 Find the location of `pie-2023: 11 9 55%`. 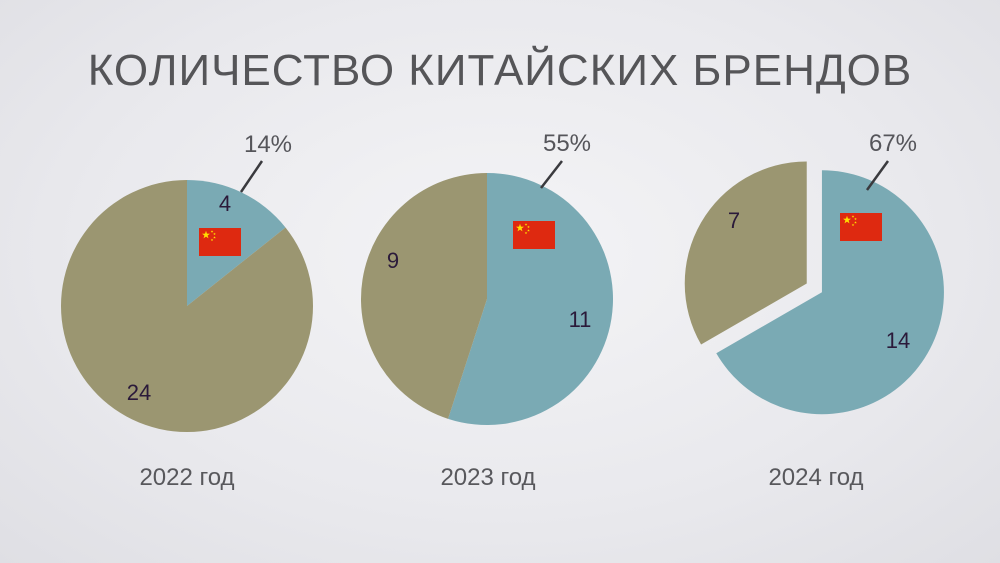

pie-2023: 11 9 55% is located at coordinates (487, 278).